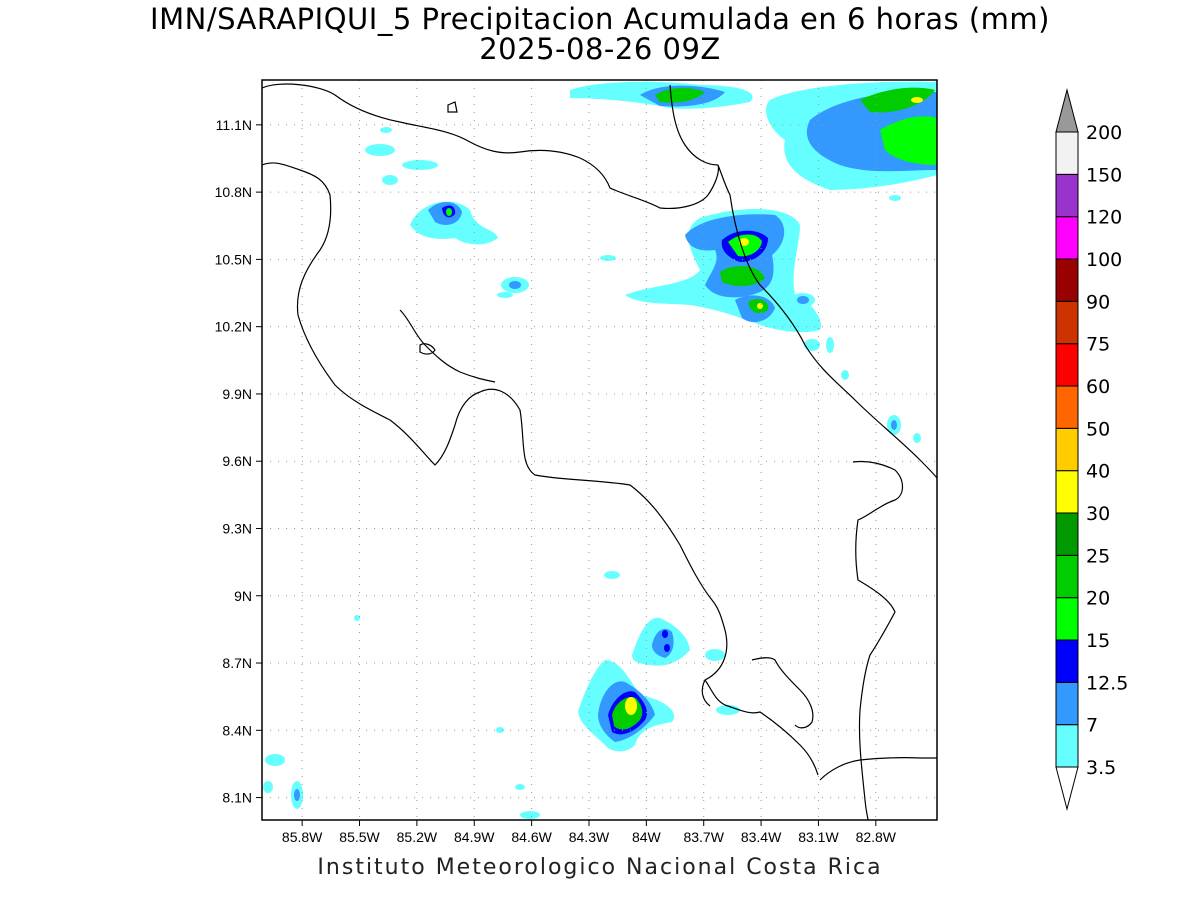 Image resolution: width=1200 pixels, height=900 pixels. What do you see at coordinates (1104, 133) in the screenshot?
I see `colorbar-label: 200` at bounding box center [1104, 133].